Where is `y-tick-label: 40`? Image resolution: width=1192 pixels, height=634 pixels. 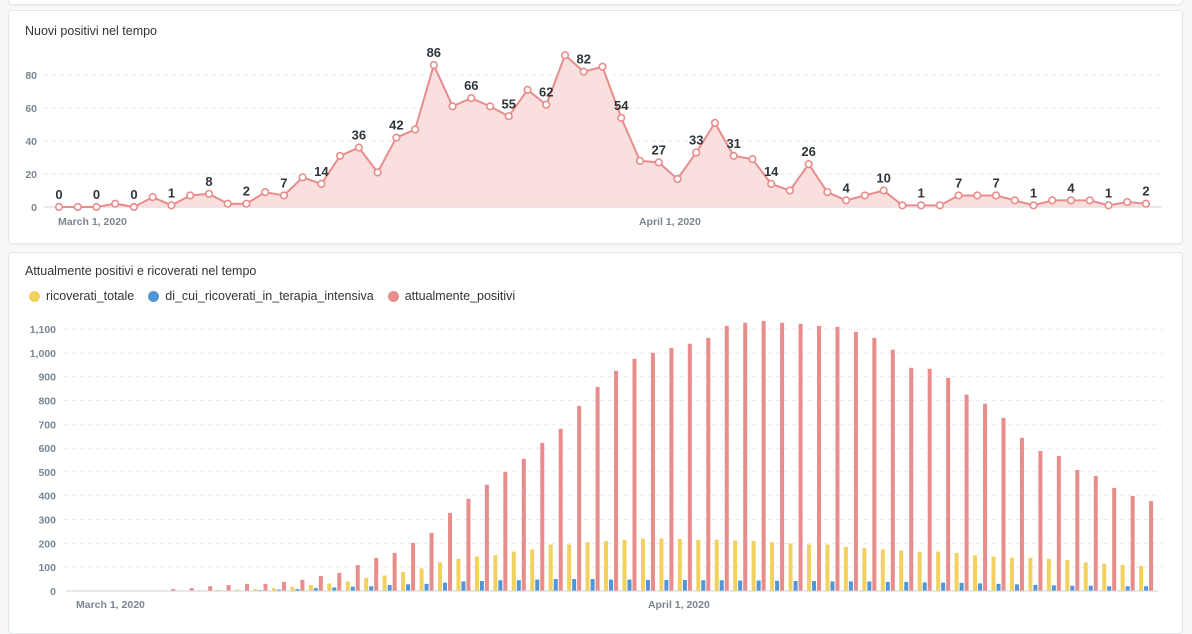
y-tick-label: 40 is located at coordinates (31, 142).